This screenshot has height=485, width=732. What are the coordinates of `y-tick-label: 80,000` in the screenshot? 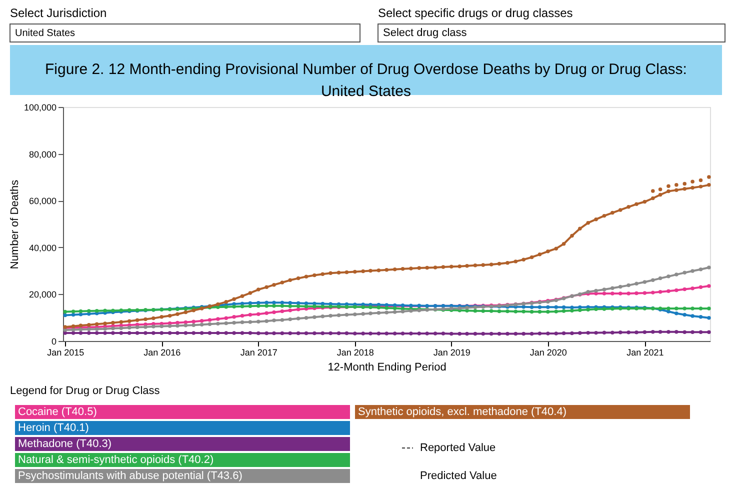 It's located at (42, 154).